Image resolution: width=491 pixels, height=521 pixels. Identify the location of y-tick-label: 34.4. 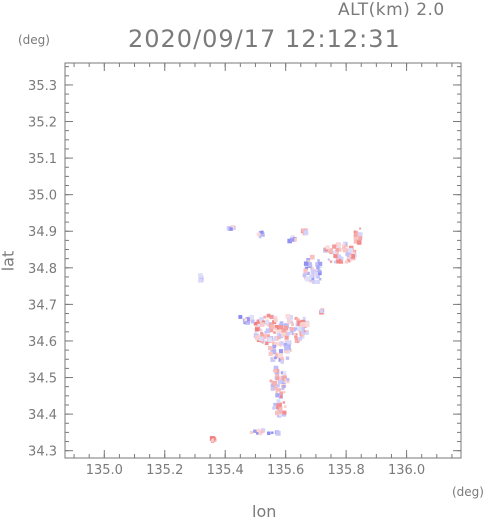
(42, 415).